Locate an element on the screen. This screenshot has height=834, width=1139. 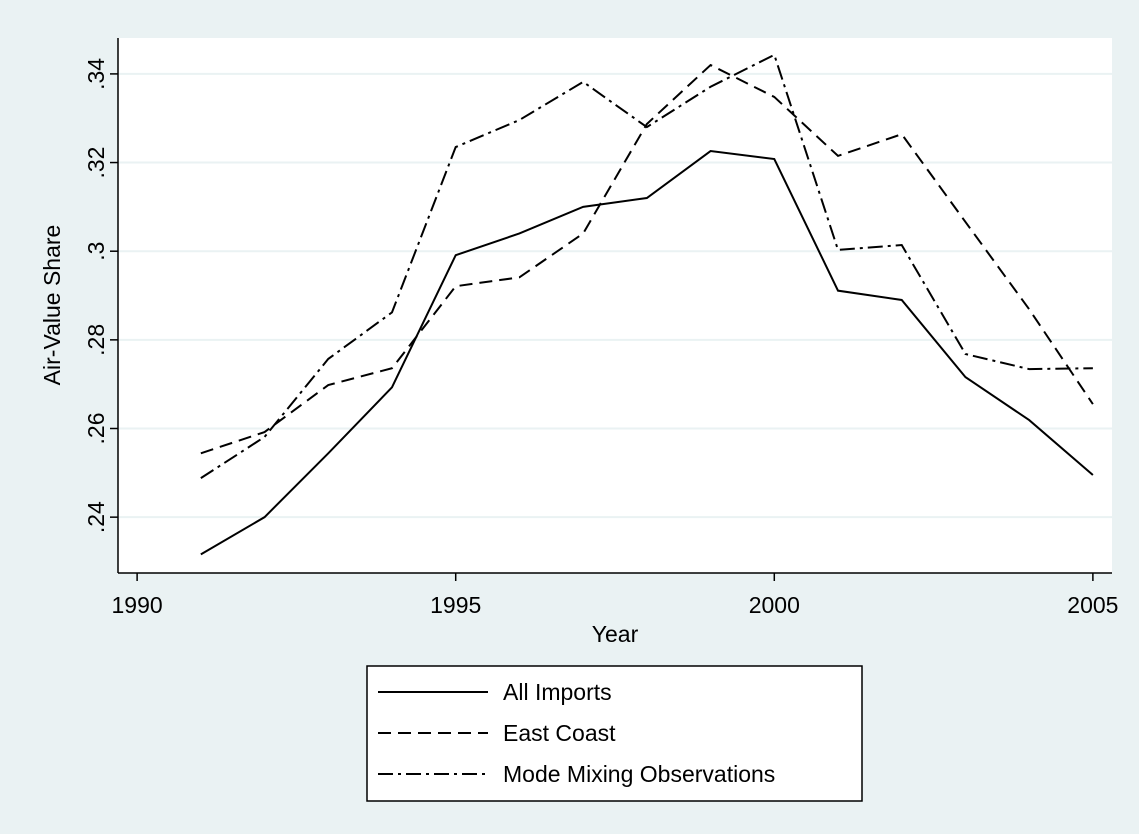
y-tick-label: .34 is located at coordinates (96, 74).